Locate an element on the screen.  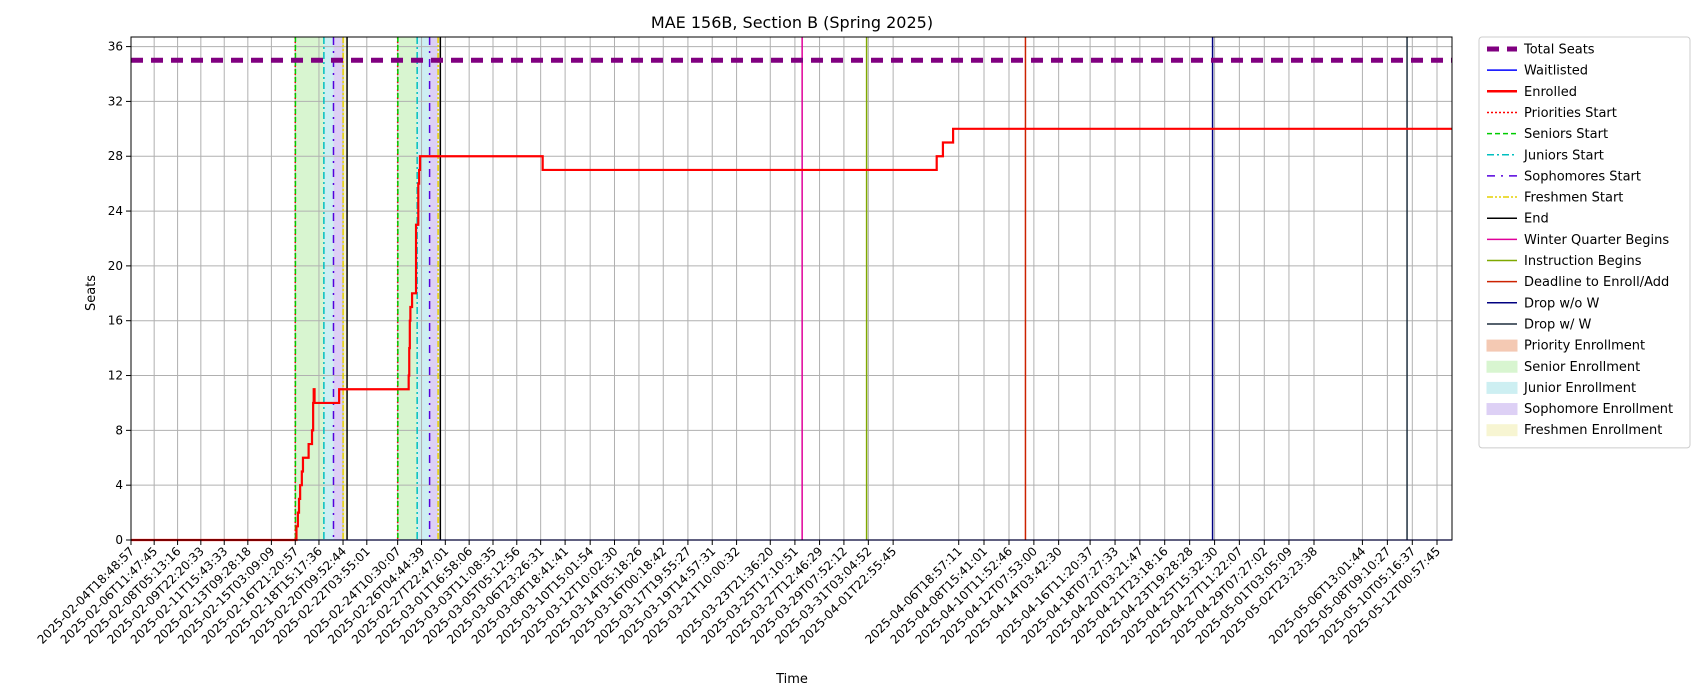
legend-label: Instruction Begins is located at coordinates (1583, 261).